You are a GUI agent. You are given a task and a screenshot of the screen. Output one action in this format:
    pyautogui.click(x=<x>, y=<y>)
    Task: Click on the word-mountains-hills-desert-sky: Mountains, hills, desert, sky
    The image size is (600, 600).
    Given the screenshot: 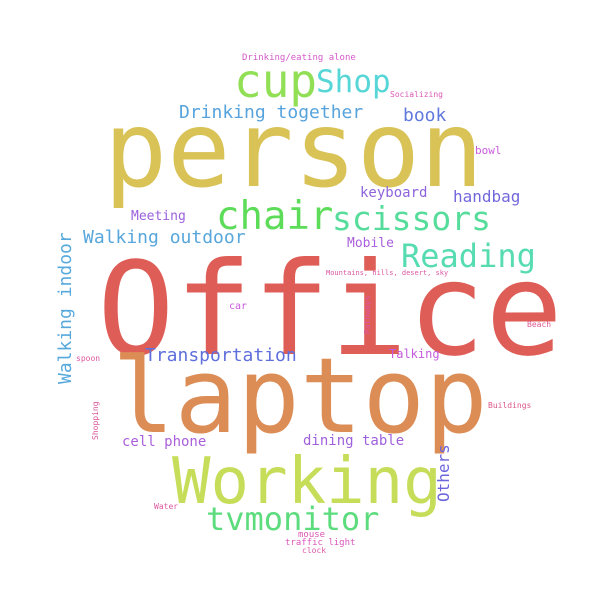 What is the action you would take?
    pyautogui.click(x=387, y=273)
    